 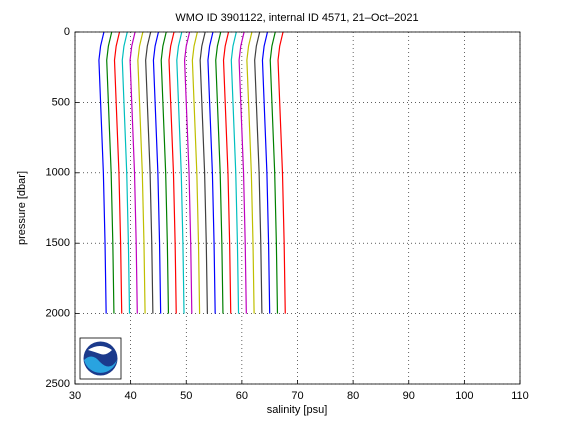 What do you see at coordinates (22, 208) in the screenshot?
I see `y-axis-label: pressure [dbar]` at bounding box center [22, 208].